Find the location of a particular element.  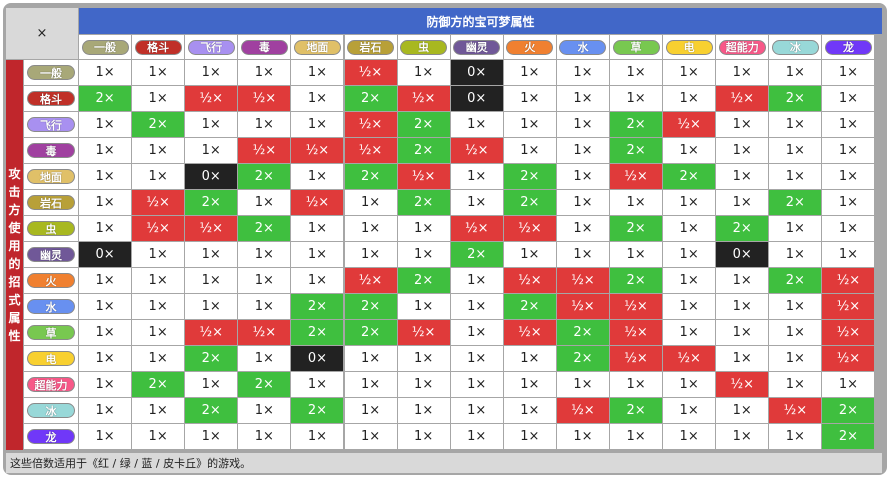

defense-type-pill: 冰 is located at coordinates (795, 47).